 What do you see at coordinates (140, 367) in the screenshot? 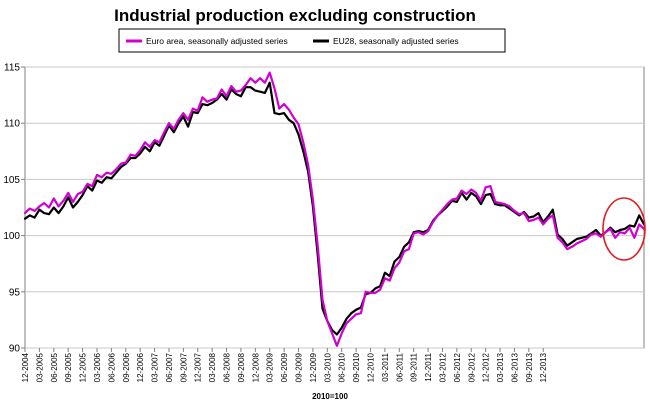
I see `x-tick-label: 12-2006` at bounding box center [140, 367].